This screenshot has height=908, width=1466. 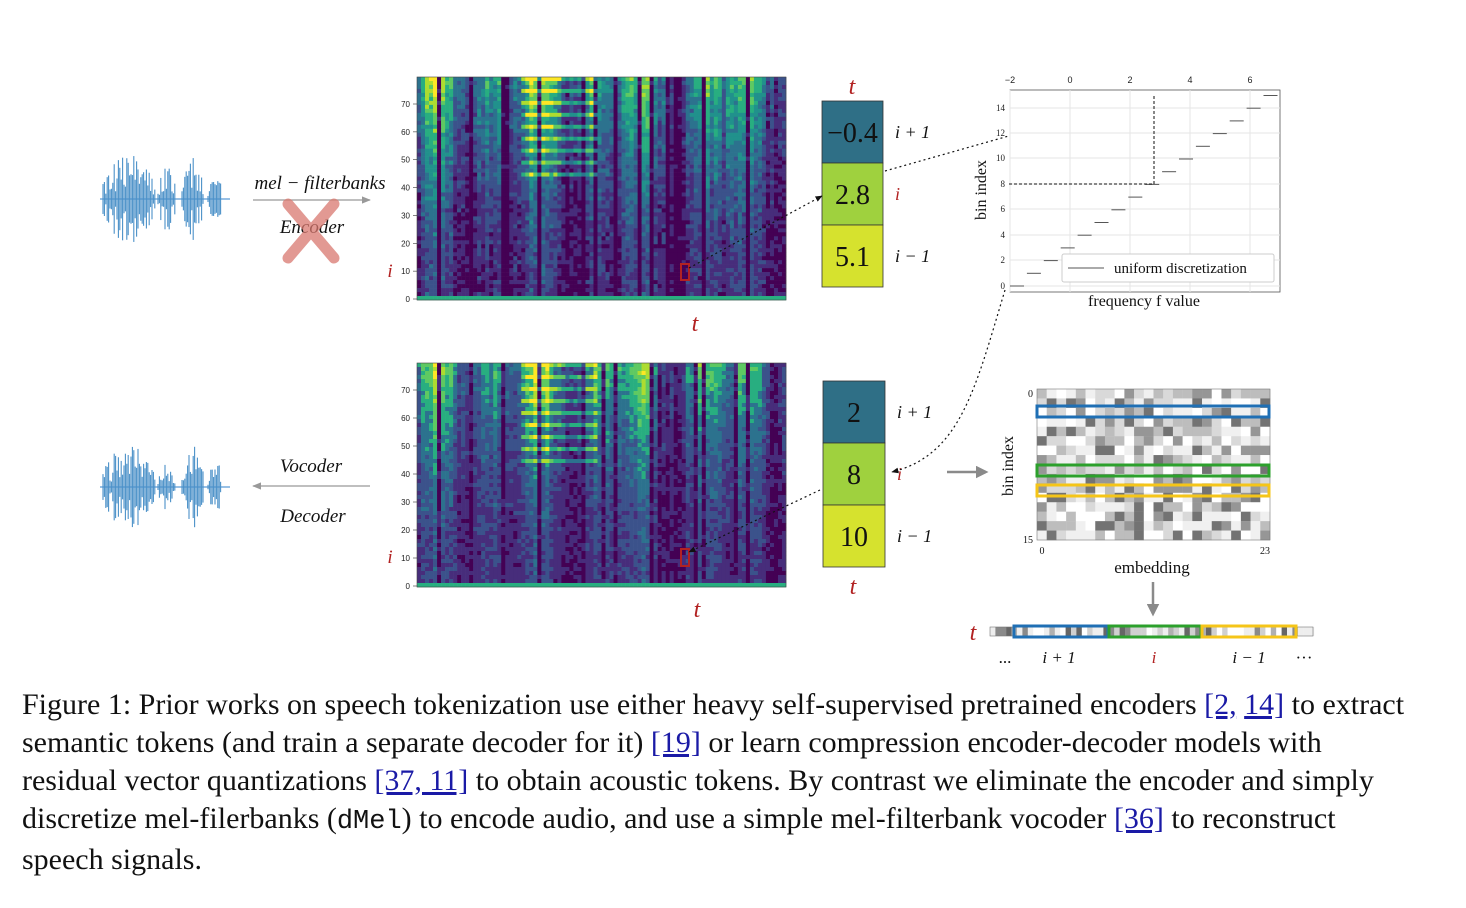 I want to click on plot-y-axis-label: bin index, so click(x=981, y=190).